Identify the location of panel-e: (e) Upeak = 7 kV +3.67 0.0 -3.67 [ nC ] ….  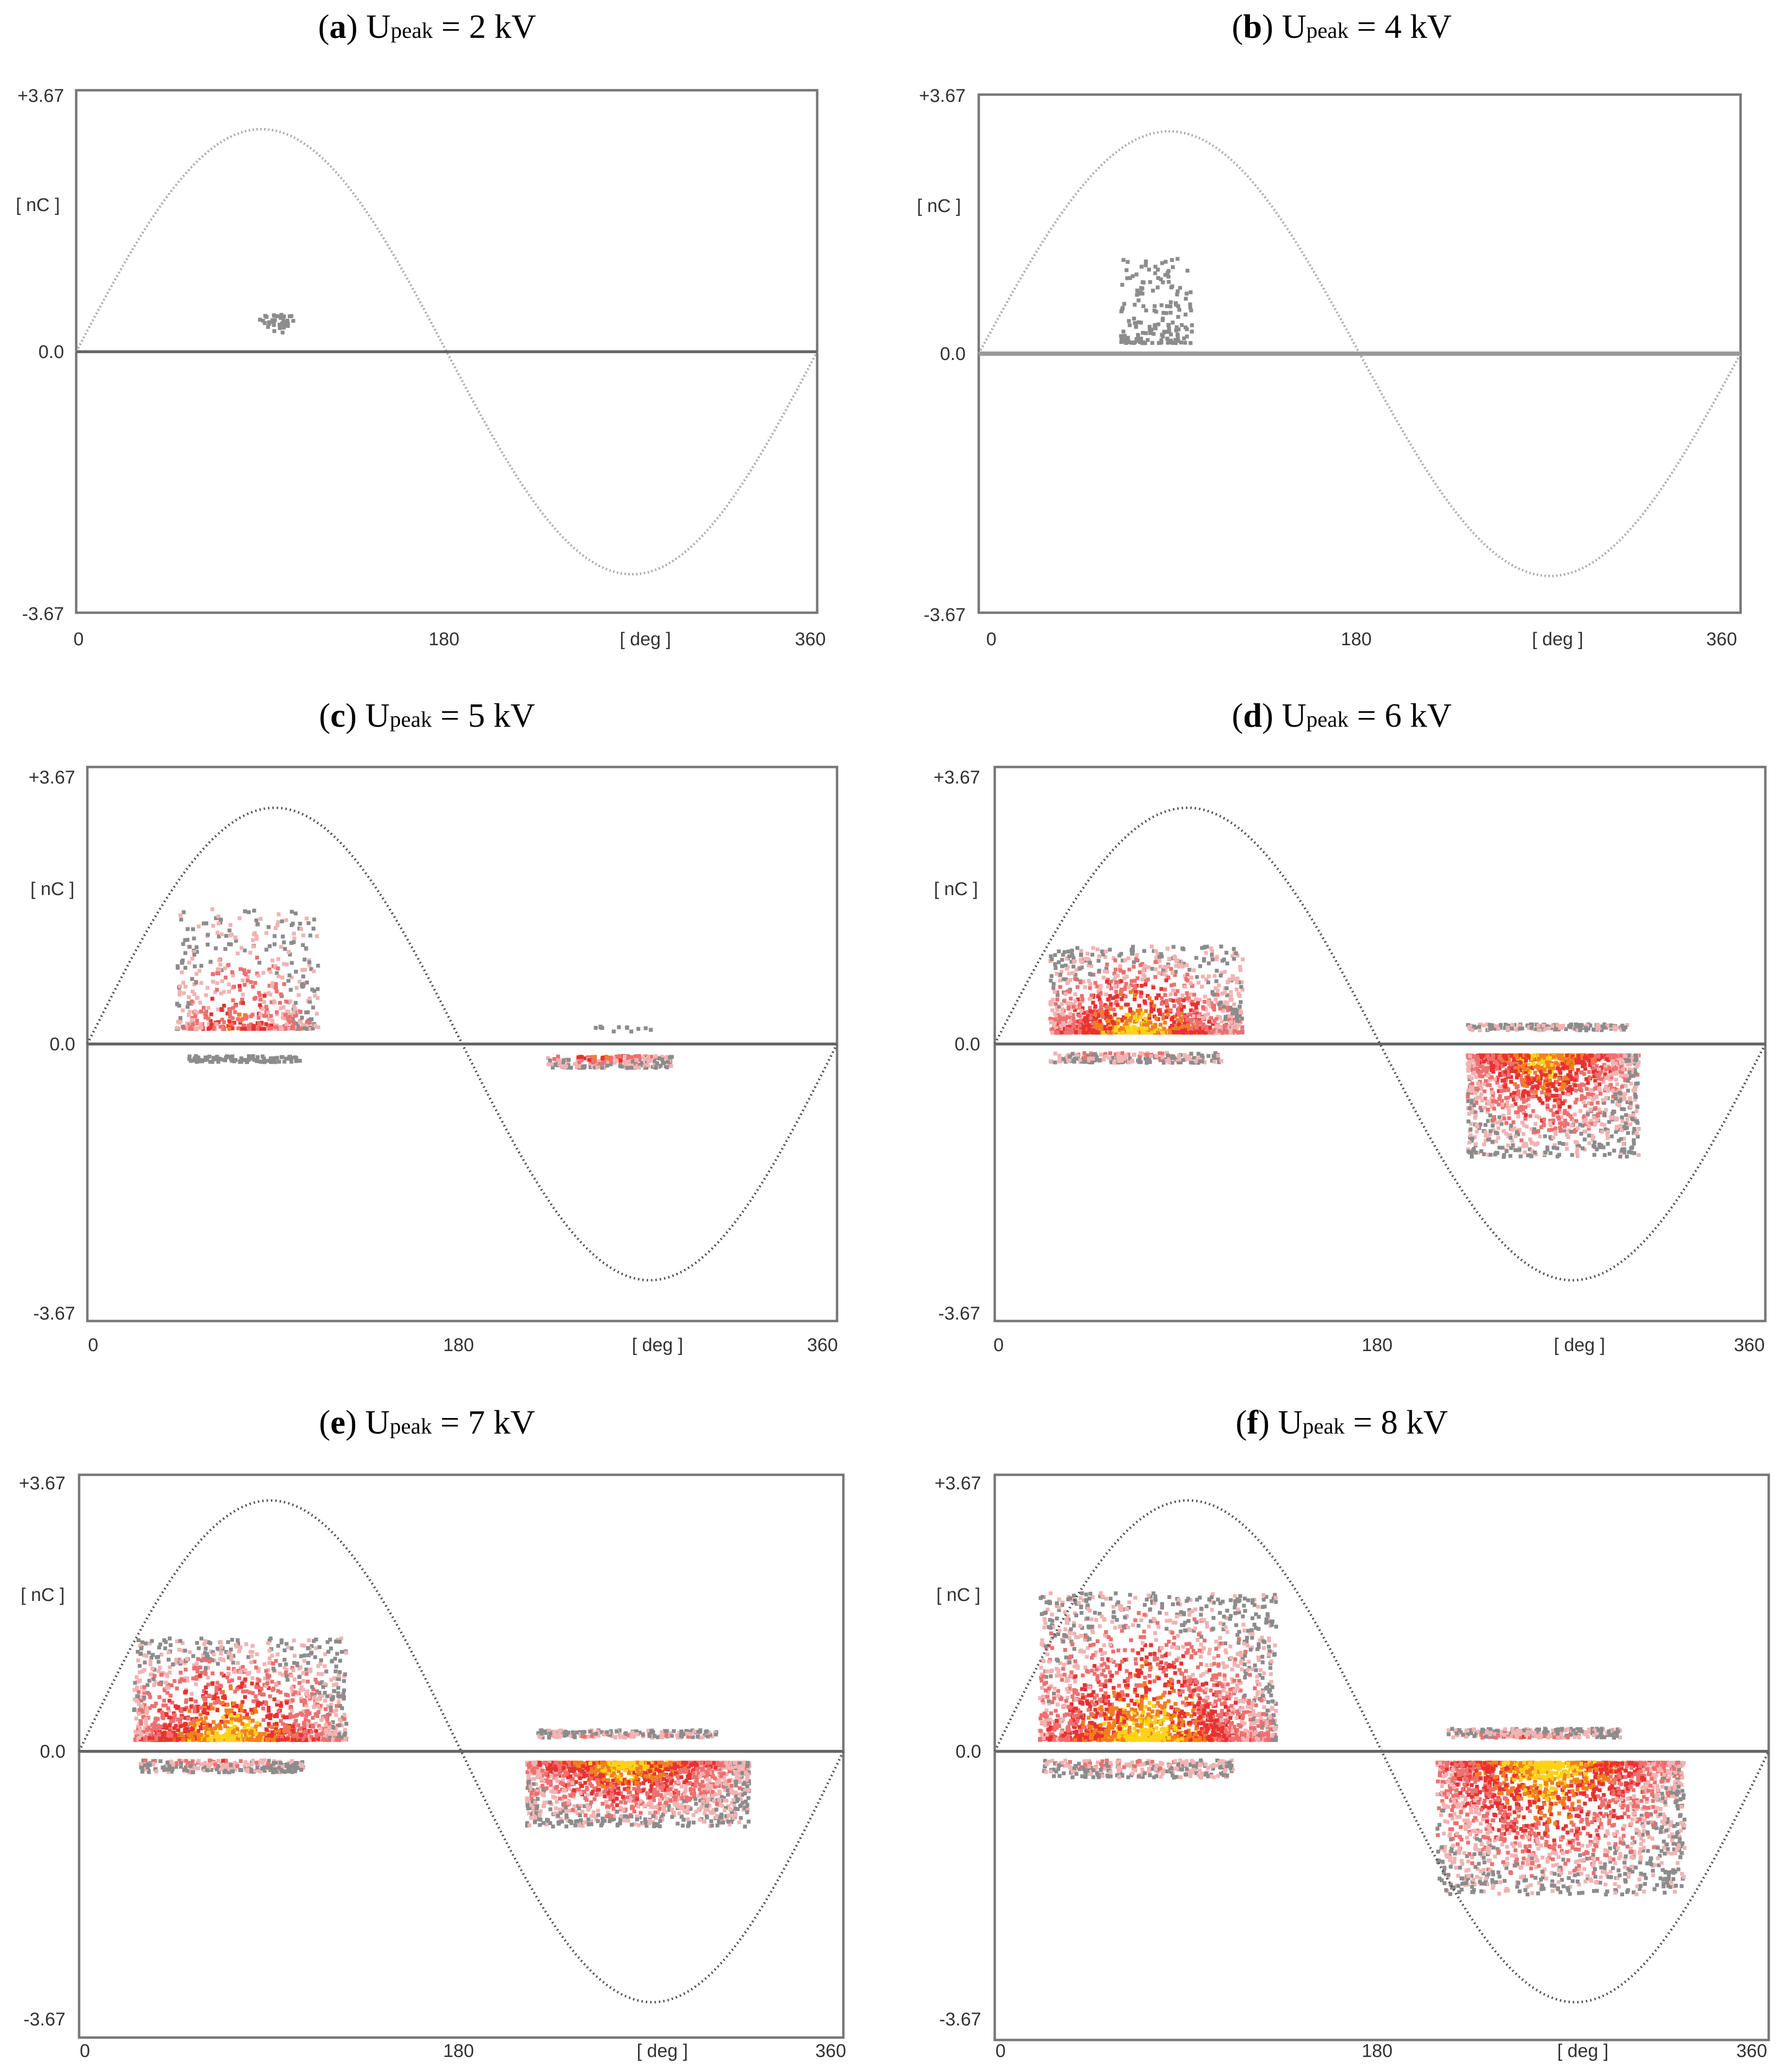
(433, 1732).